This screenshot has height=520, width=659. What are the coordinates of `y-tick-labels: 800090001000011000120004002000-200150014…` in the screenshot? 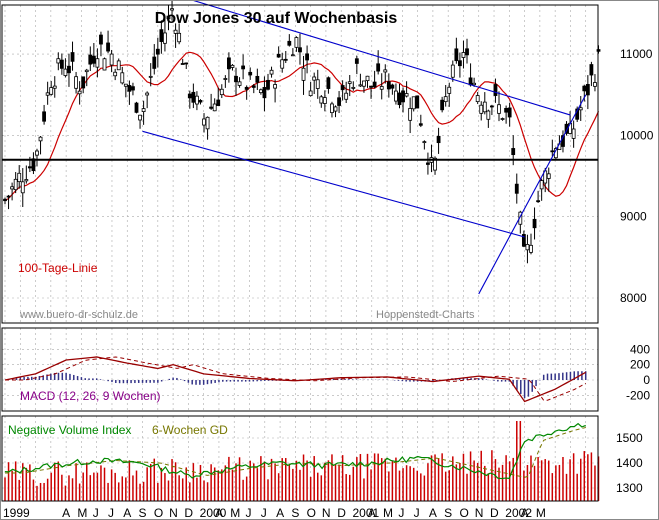 It's located at (635, 271).